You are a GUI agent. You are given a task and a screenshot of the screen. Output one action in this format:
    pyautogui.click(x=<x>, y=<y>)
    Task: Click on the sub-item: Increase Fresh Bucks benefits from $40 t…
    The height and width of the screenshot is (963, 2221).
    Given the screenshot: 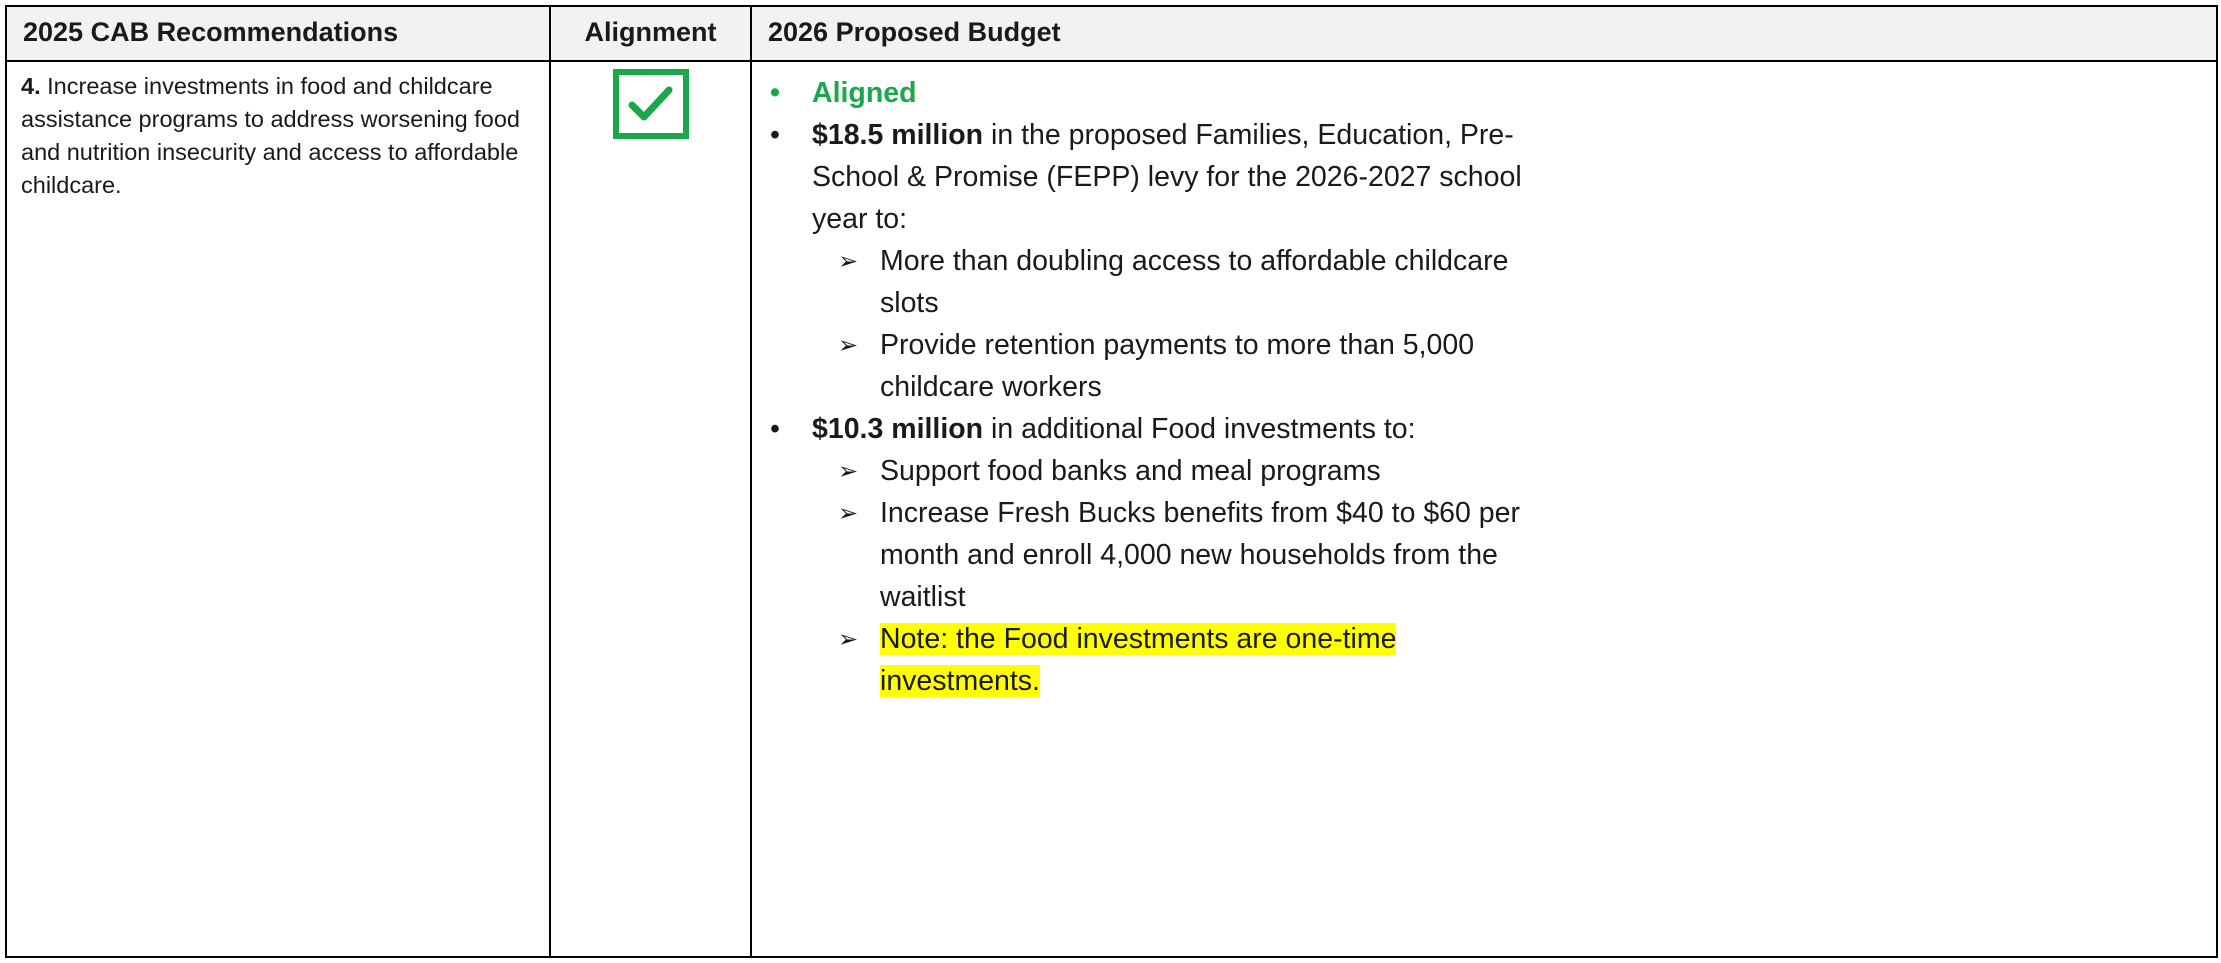 What is the action you would take?
    pyautogui.click(x=1176, y=555)
    